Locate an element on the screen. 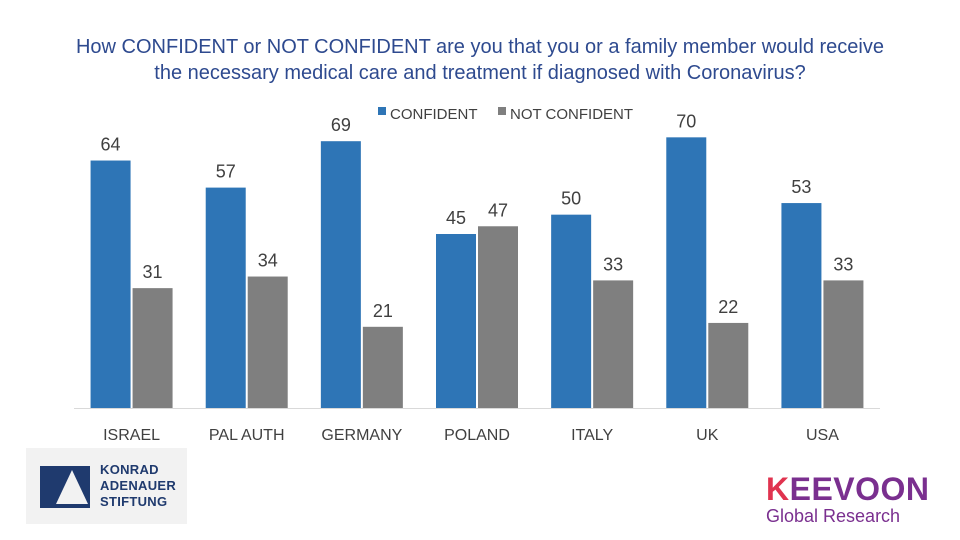 This screenshot has width=960, height=540. keevoon-subtitle: Global Research is located at coordinates (833, 516).